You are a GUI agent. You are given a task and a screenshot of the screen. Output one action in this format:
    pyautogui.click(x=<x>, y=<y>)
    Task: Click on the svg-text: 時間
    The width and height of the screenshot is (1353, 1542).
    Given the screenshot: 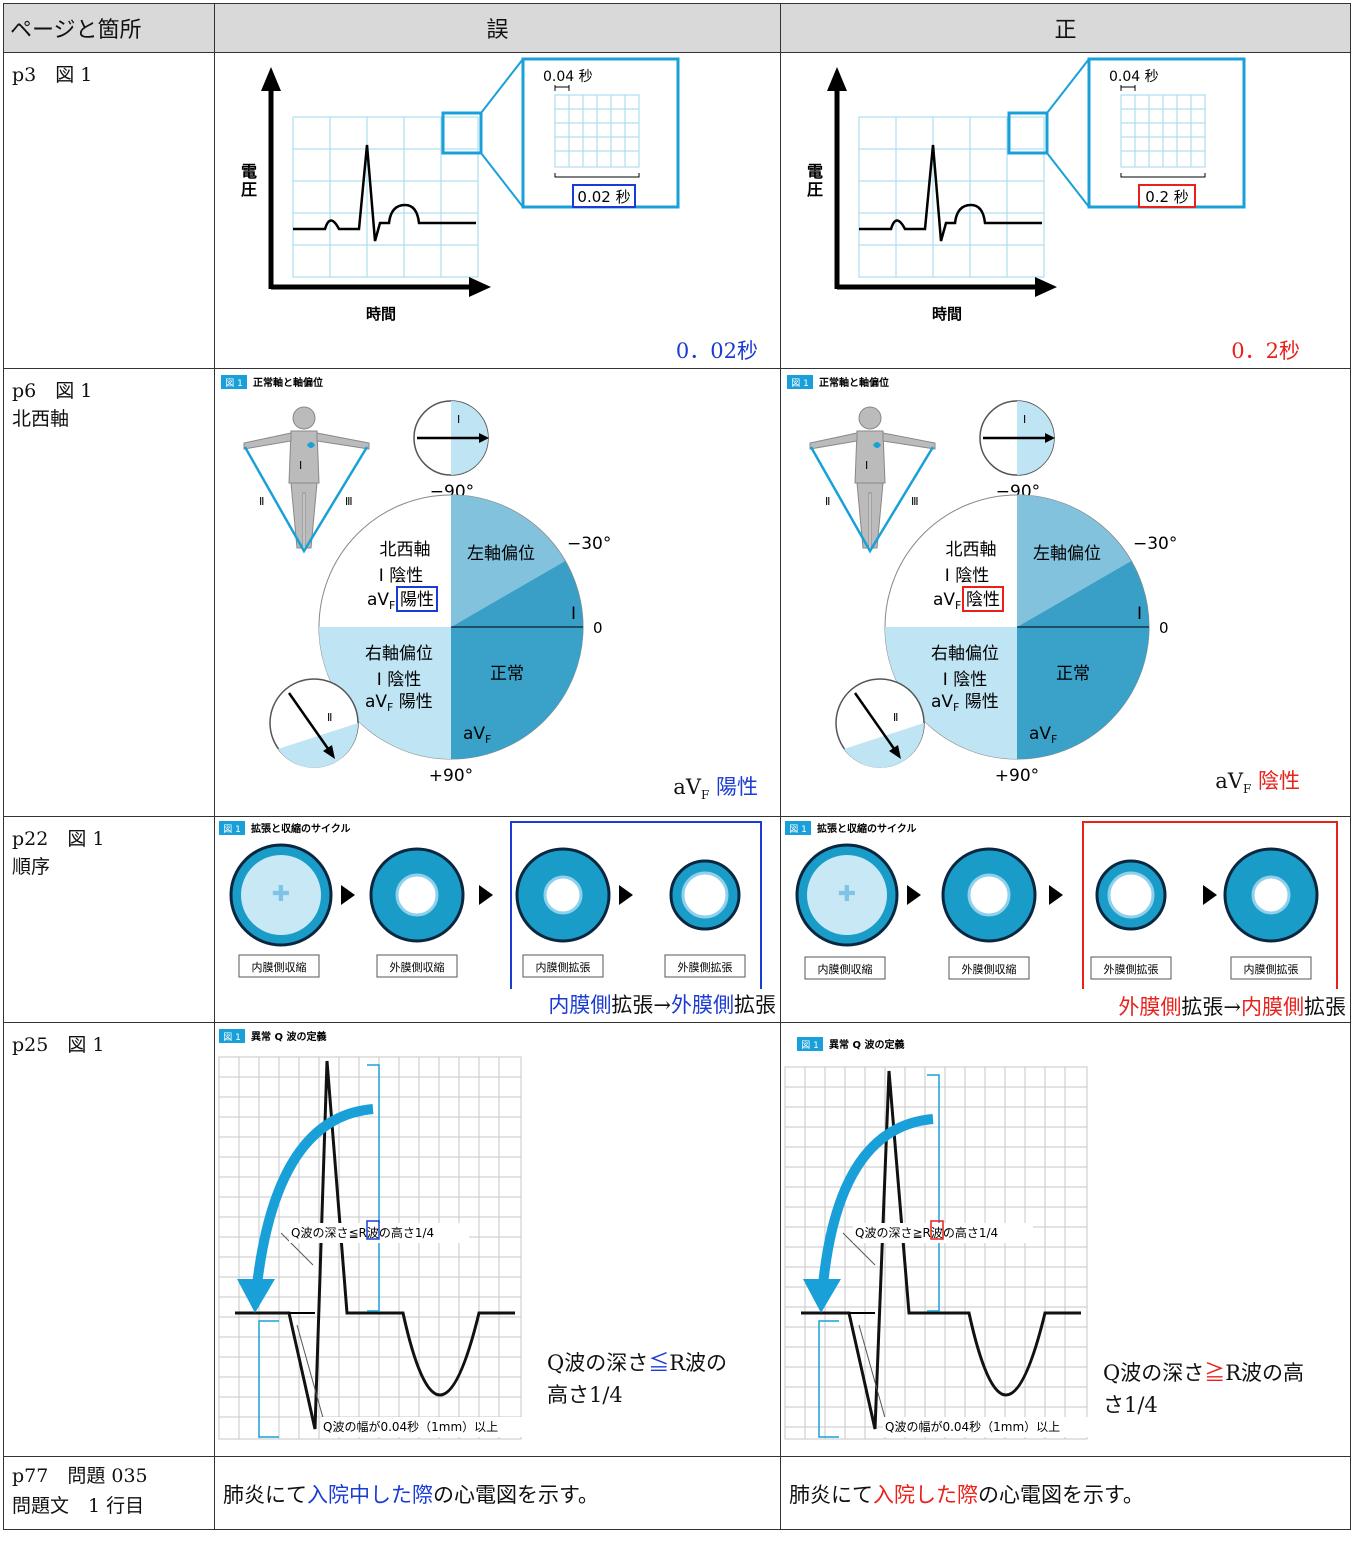 What is the action you would take?
    pyautogui.click(x=947, y=314)
    